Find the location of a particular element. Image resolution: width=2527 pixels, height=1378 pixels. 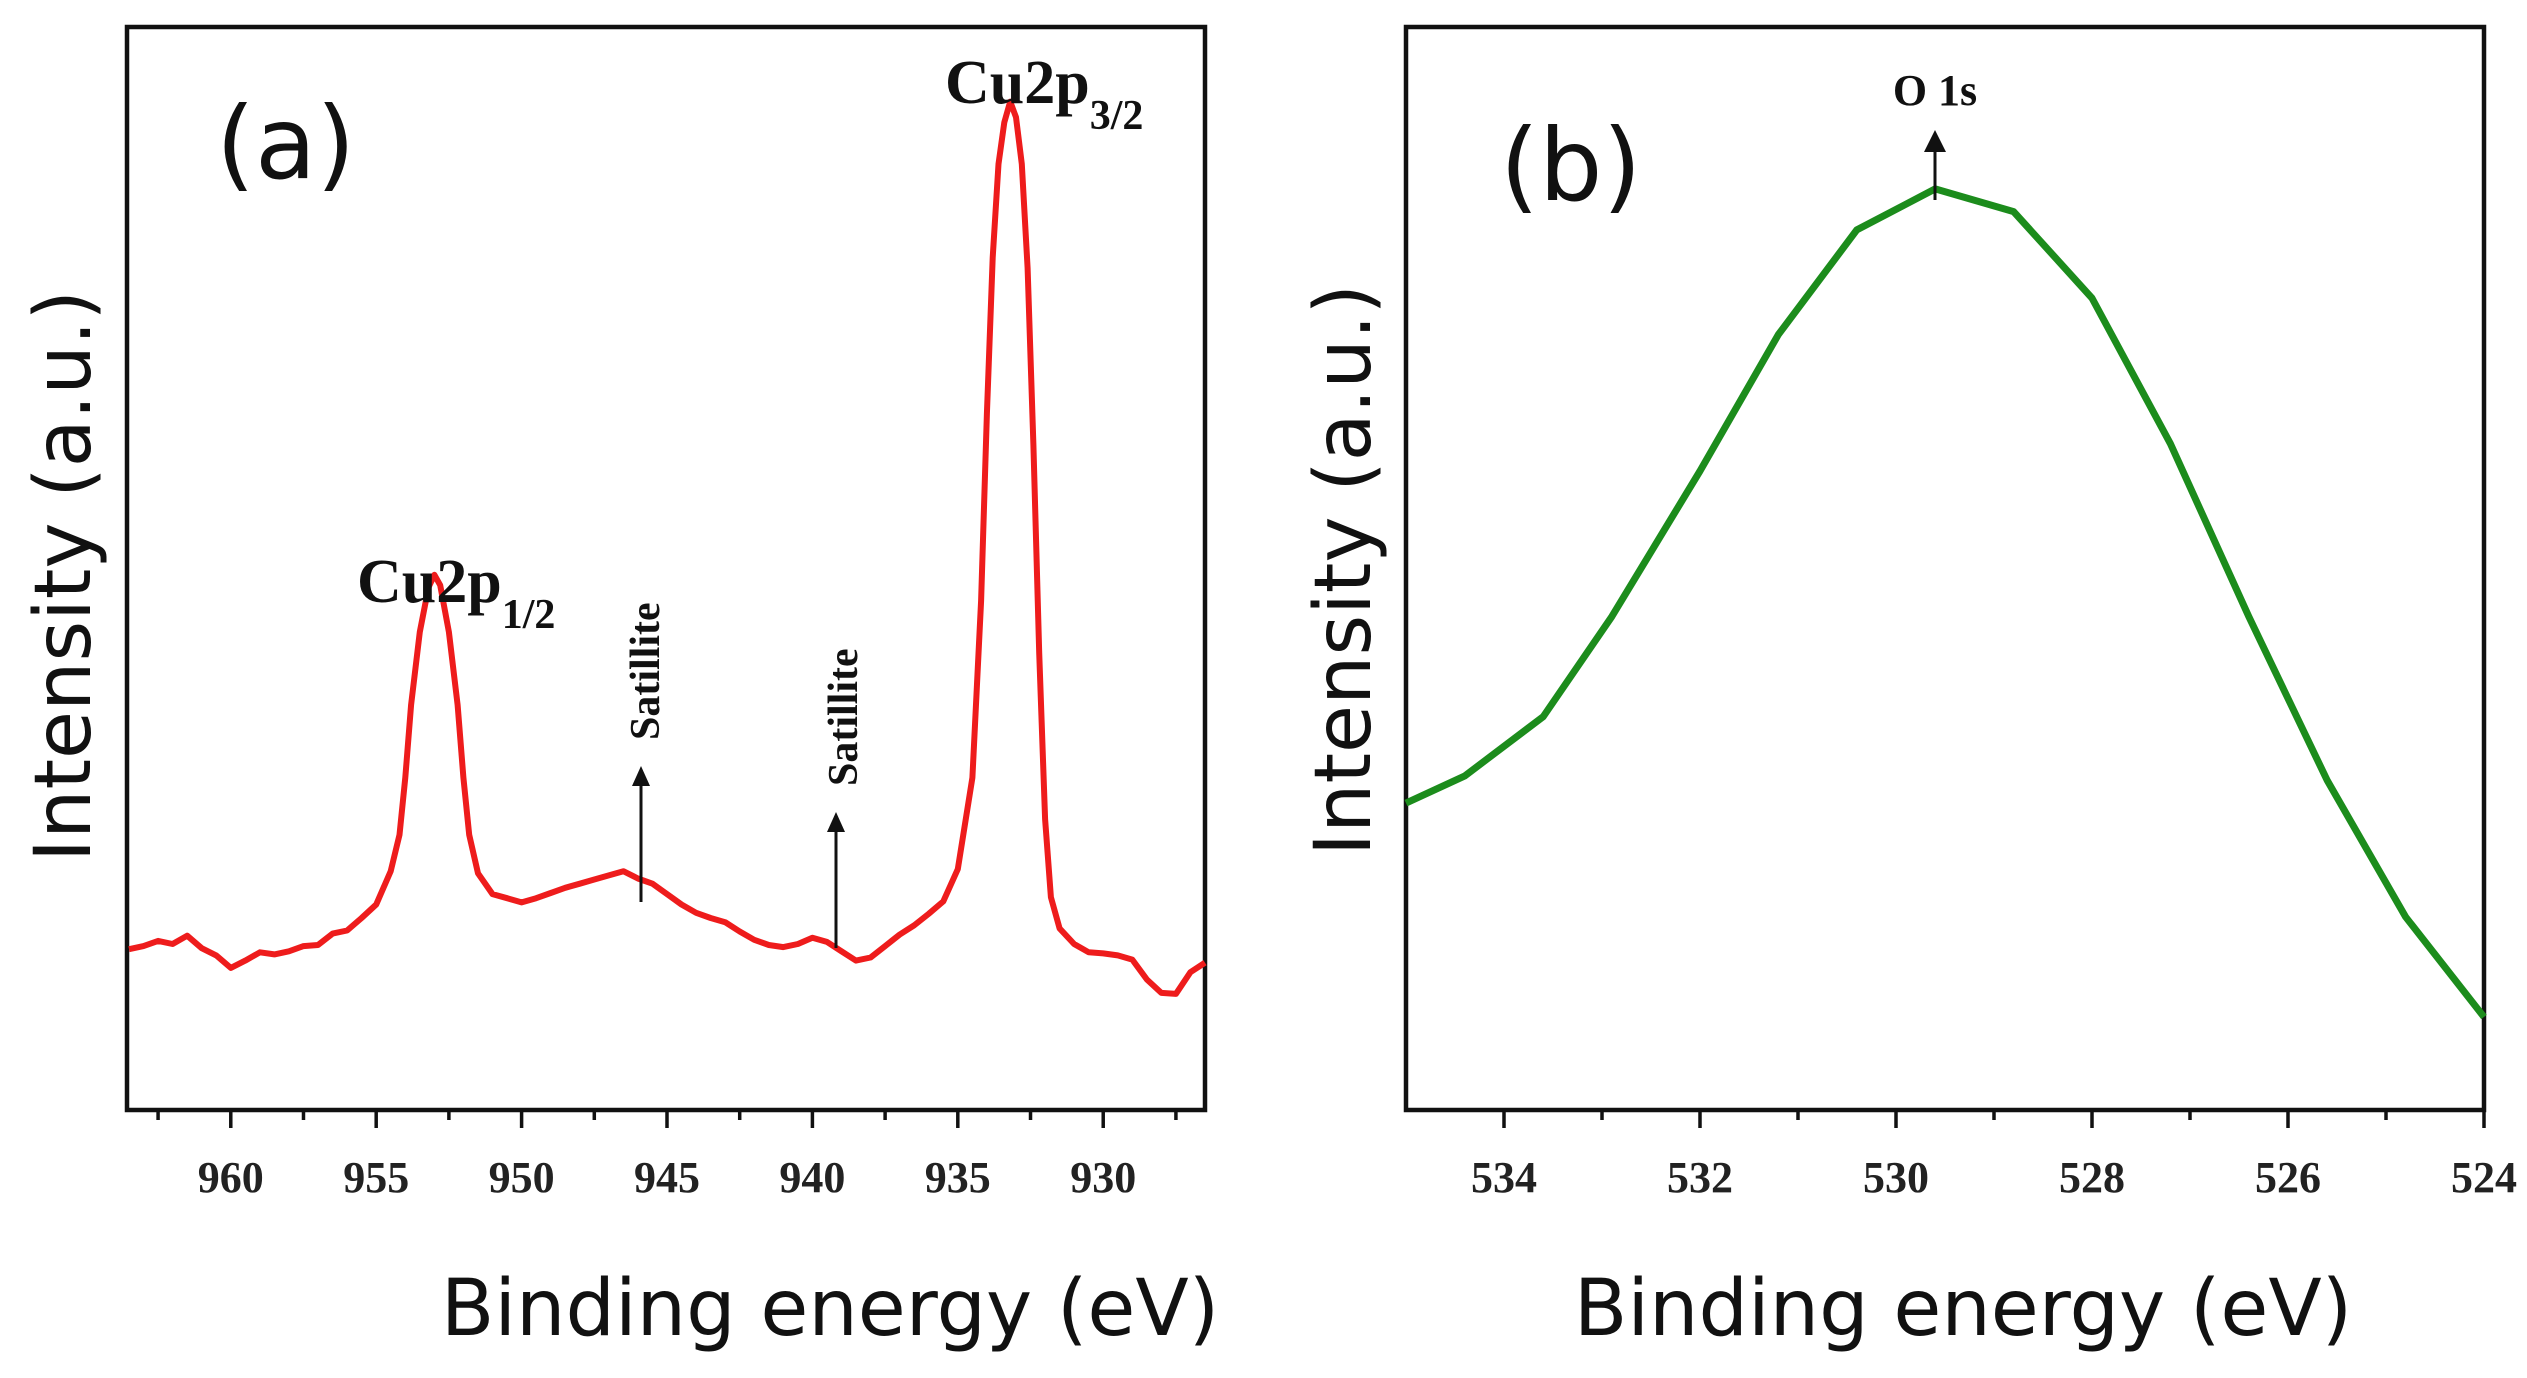

x-tick-label: 534 is located at coordinates (1504, 1177).